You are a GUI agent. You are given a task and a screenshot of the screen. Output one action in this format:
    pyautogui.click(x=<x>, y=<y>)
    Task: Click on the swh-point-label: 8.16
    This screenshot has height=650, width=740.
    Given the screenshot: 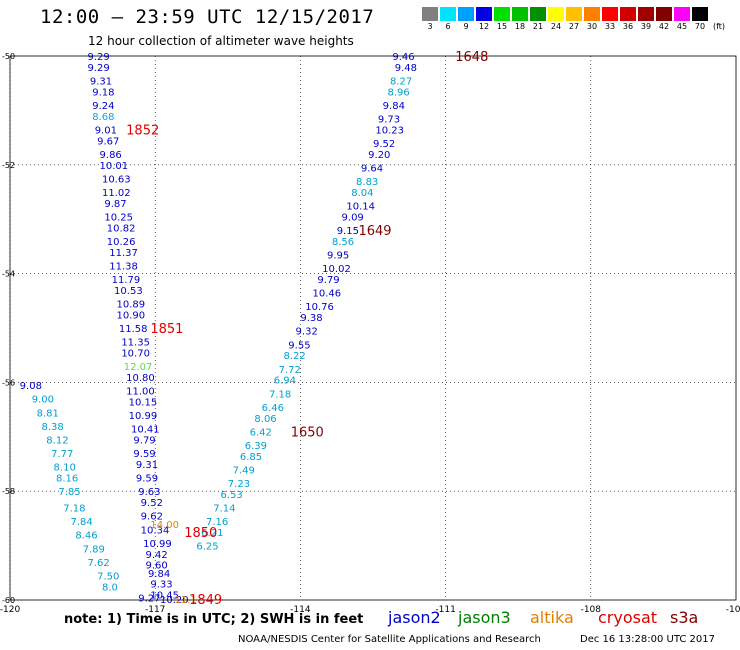 What is the action you would take?
    pyautogui.click(x=67, y=479)
    